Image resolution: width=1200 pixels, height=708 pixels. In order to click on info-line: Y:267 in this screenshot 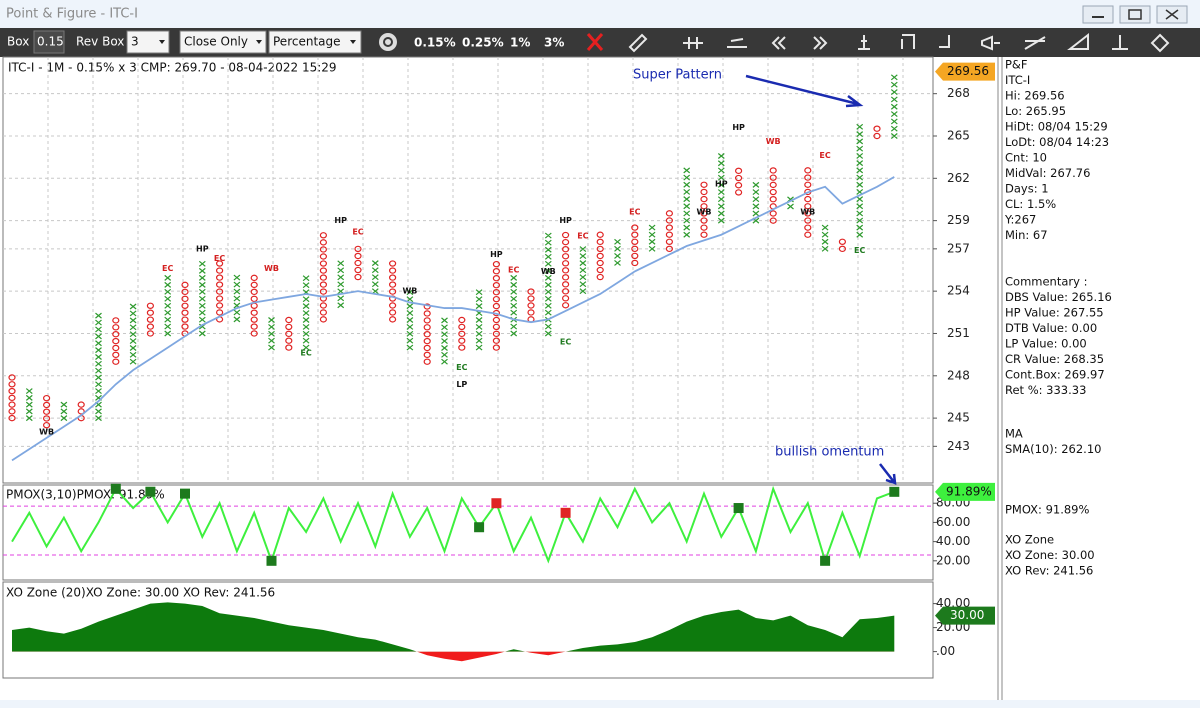, I will do `click(1020, 220)`.